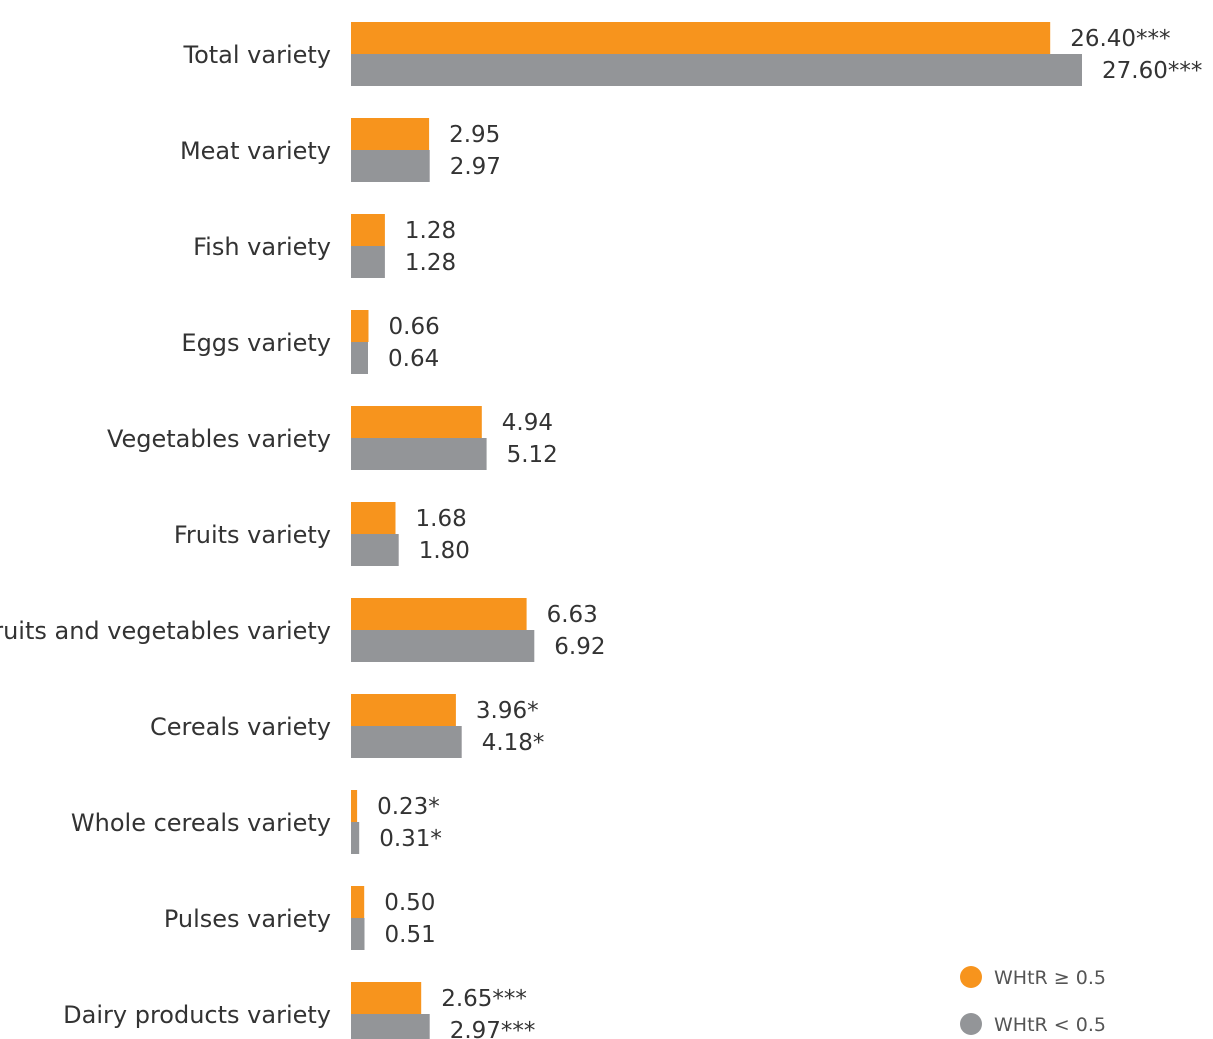 Image resolution: width=1213 pixels, height=1039 pixels. I want to click on value-label-fruits-and-vegetables-variety-series-0: 6.63, so click(572, 615).